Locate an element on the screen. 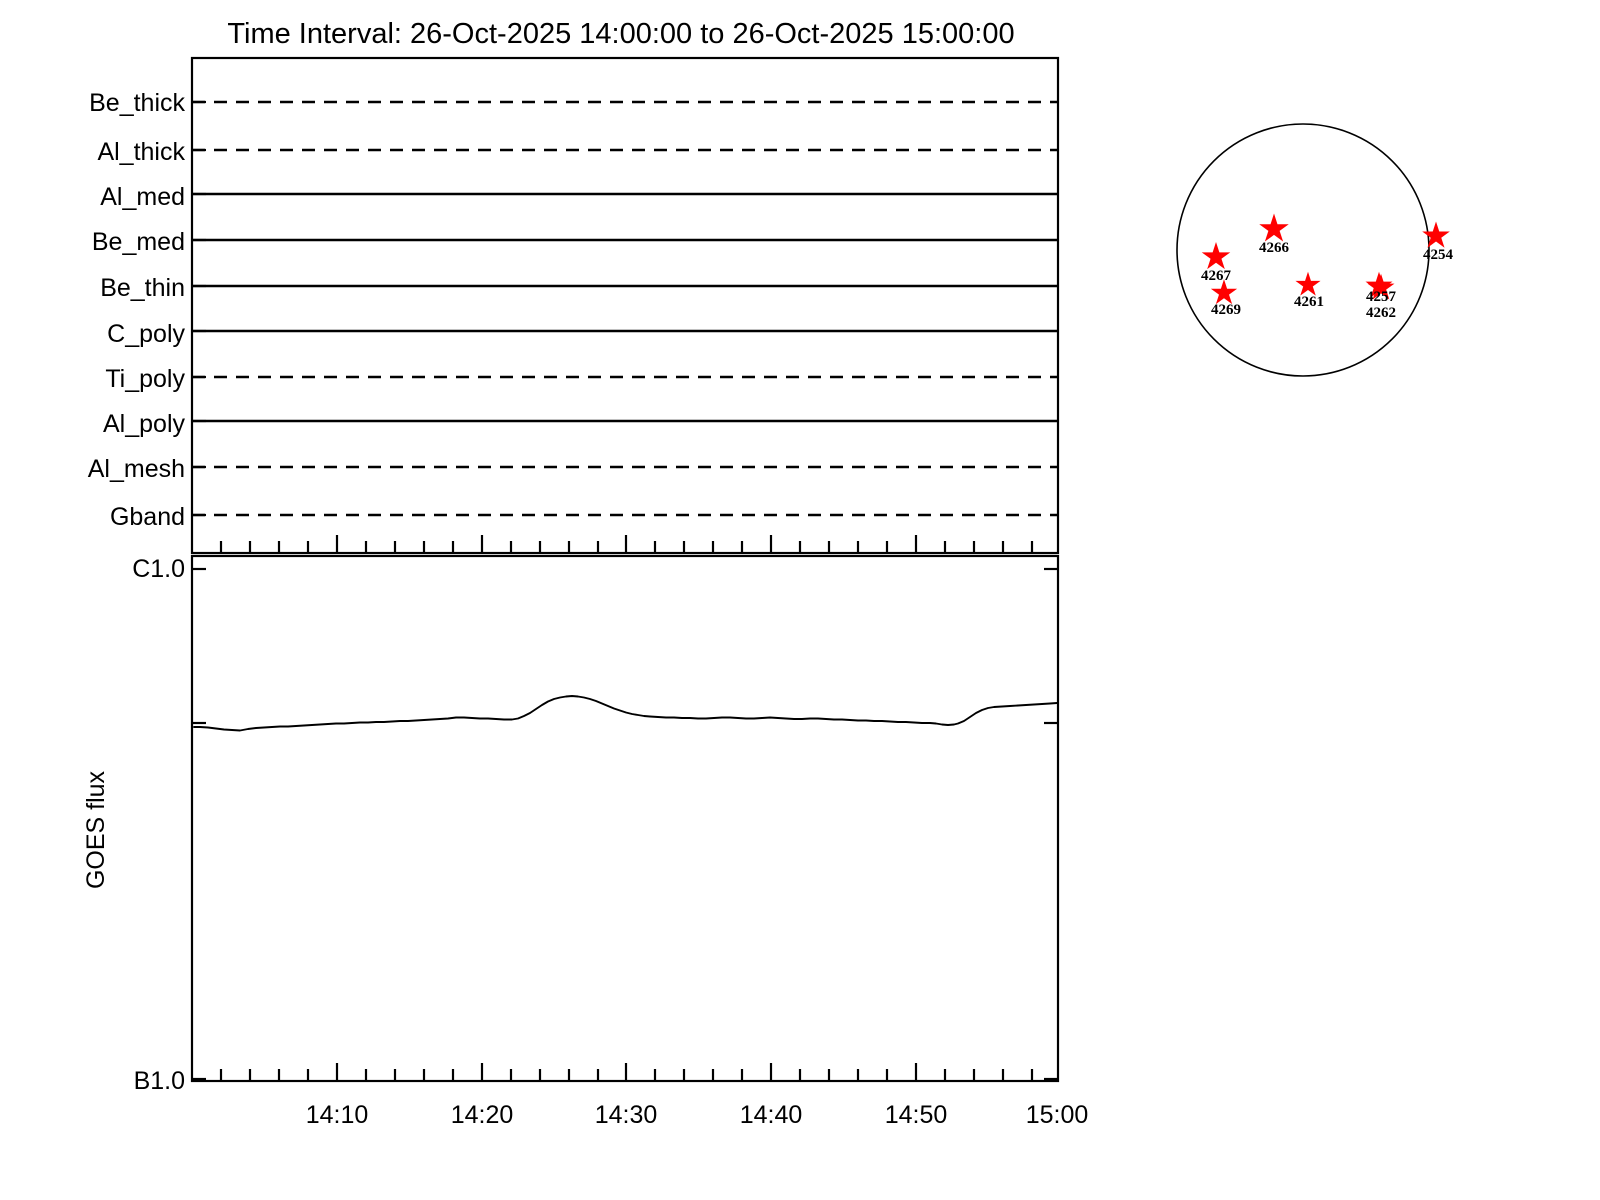 The width and height of the screenshot is (1600, 1200). filter-row-c_poly: C_poly is located at coordinates (582, 334).